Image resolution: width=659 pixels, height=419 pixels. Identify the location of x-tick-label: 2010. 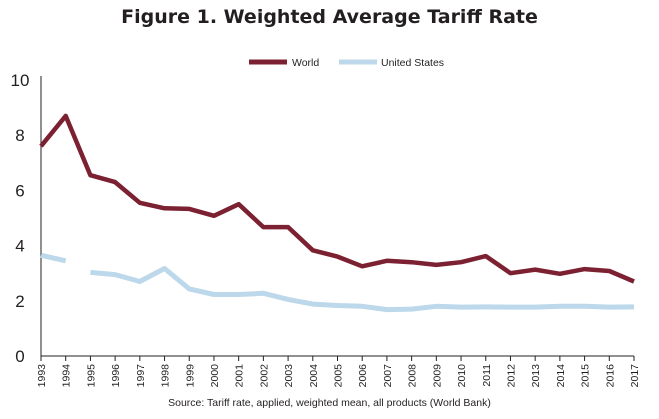
(462, 376).